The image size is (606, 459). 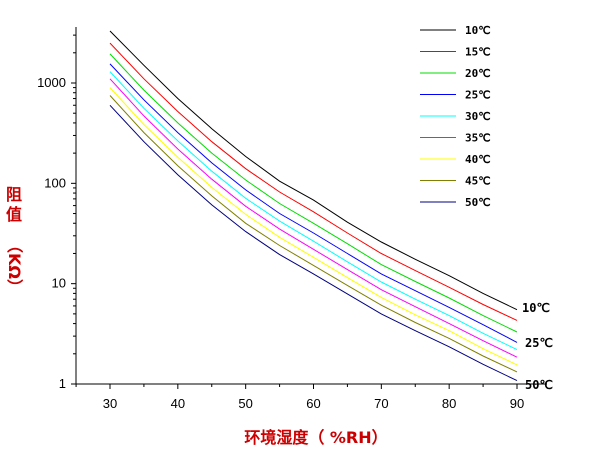 What do you see at coordinates (59, 283) in the screenshot?
I see `y-tick-label-1: 10` at bounding box center [59, 283].